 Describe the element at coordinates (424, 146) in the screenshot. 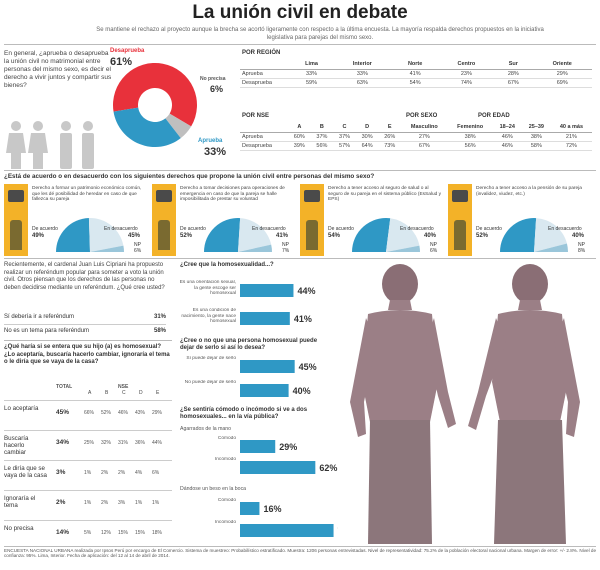

I see `table-cell: 67%` at that location.